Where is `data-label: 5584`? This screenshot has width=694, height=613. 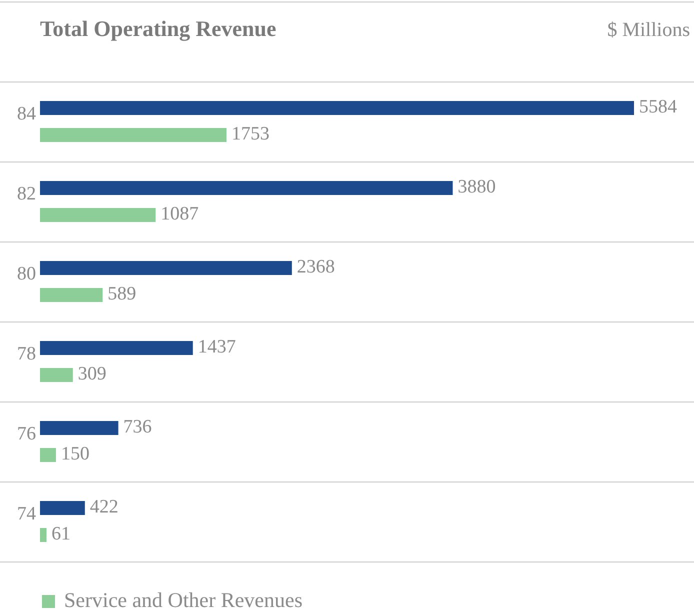 data-label: 5584 is located at coordinates (658, 107).